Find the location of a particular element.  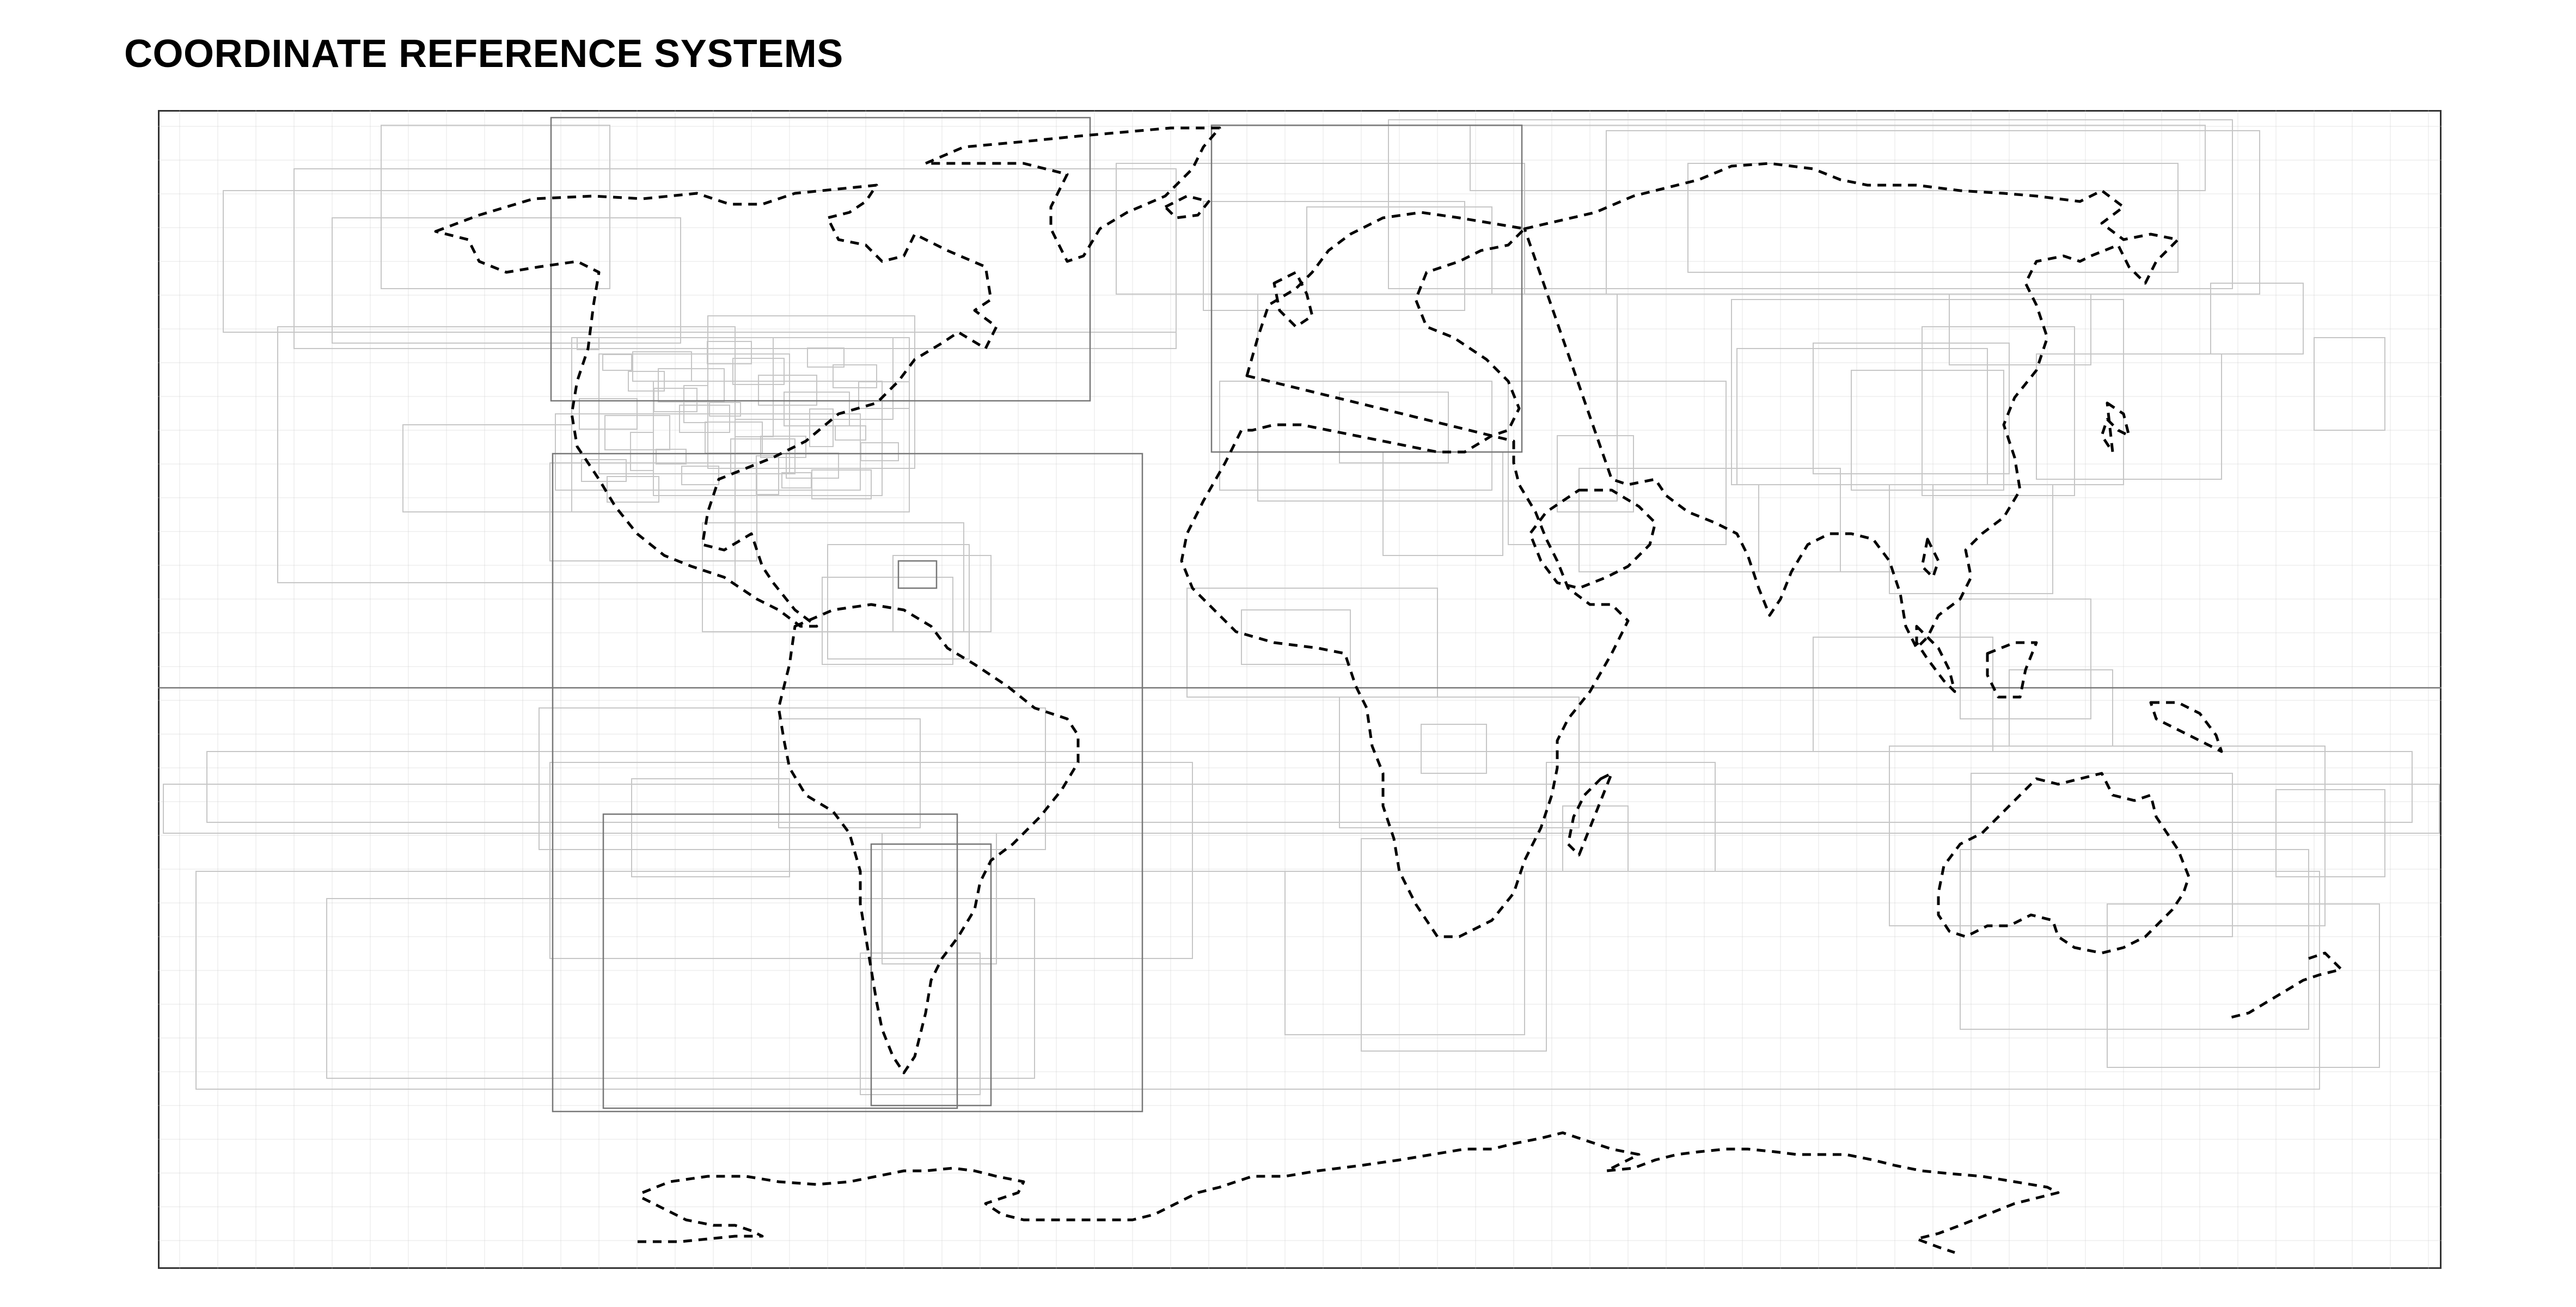

coastline-asia is located at coordinates (1851, 406).